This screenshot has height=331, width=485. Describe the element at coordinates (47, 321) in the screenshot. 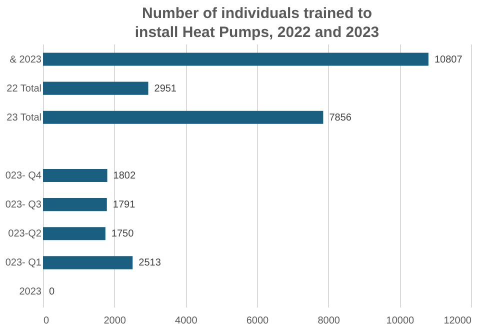

I see `x-tick-label: 0` at that location.